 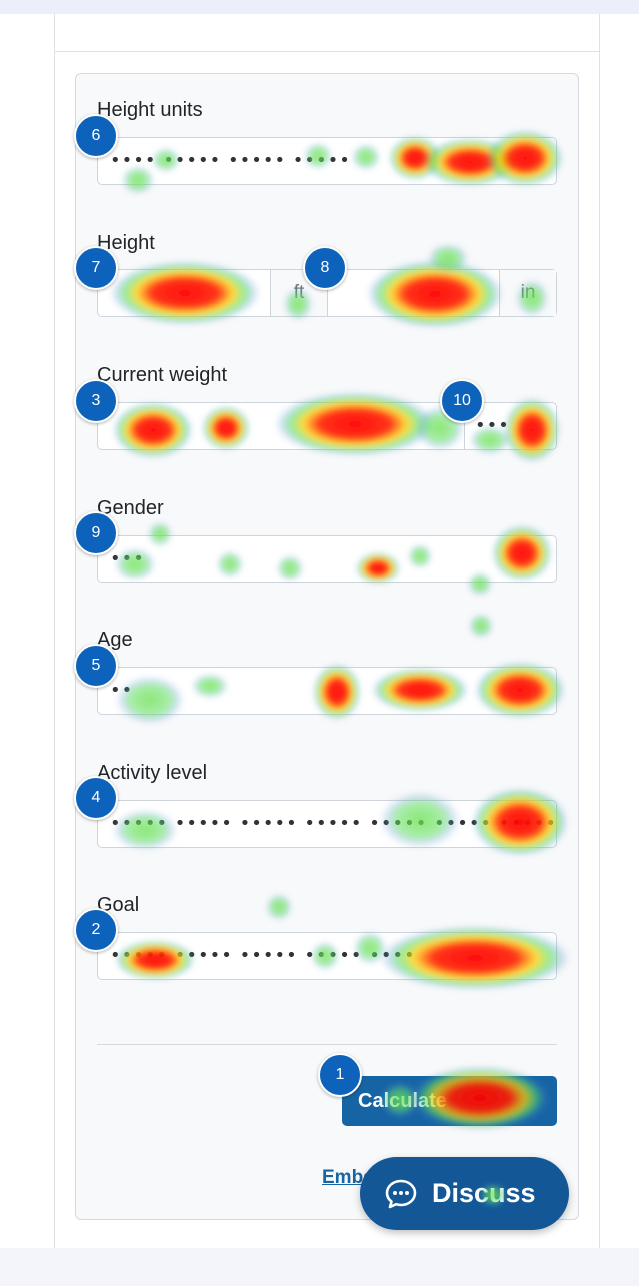 I want to click on gender-label: Gender, so click(x=130, y=508).